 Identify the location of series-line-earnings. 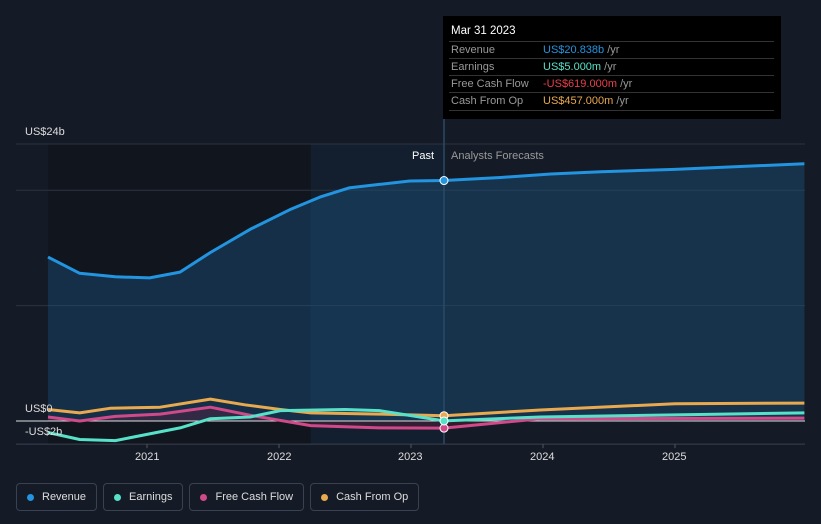
(426, 425).